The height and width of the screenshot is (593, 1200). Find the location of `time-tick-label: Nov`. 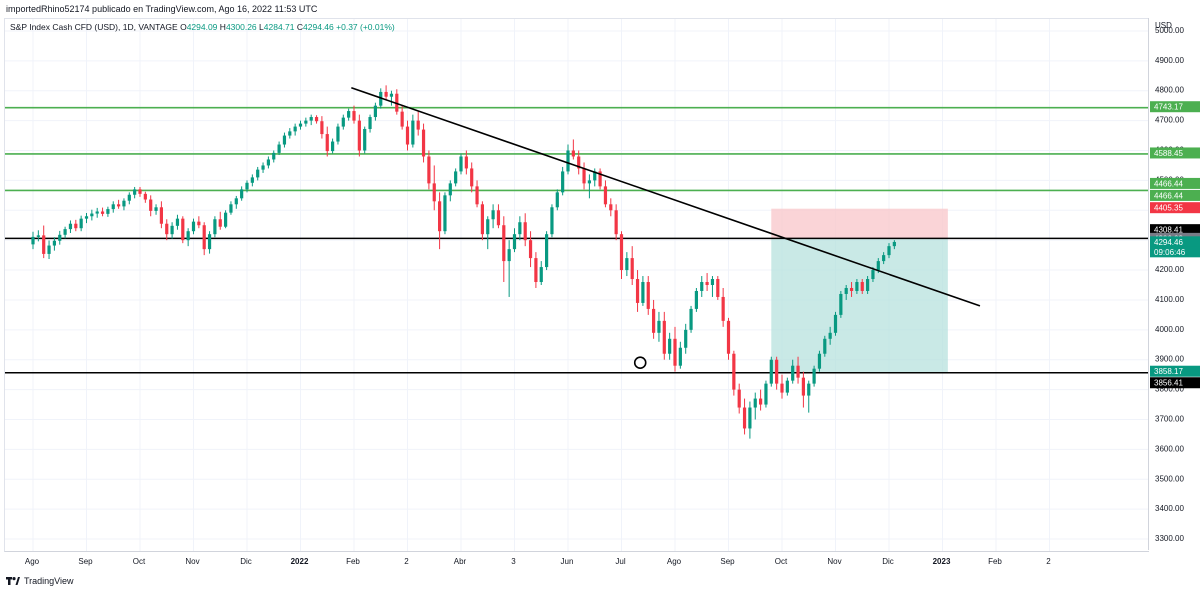

time-tick-label: Nov is located at coordinates (834, 561).